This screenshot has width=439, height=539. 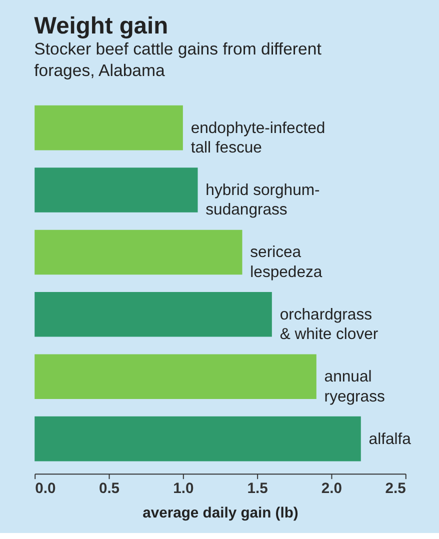 I want to click on x-tick-label: 2.5, so click(x=395, y=488).